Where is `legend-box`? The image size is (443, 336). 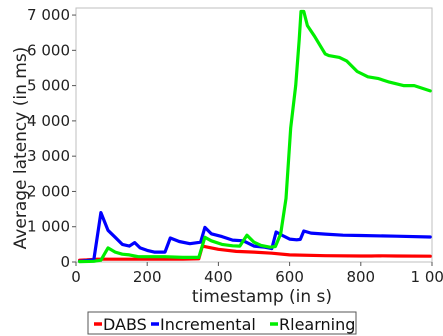
legend-box is located at coordinates (222, 323).